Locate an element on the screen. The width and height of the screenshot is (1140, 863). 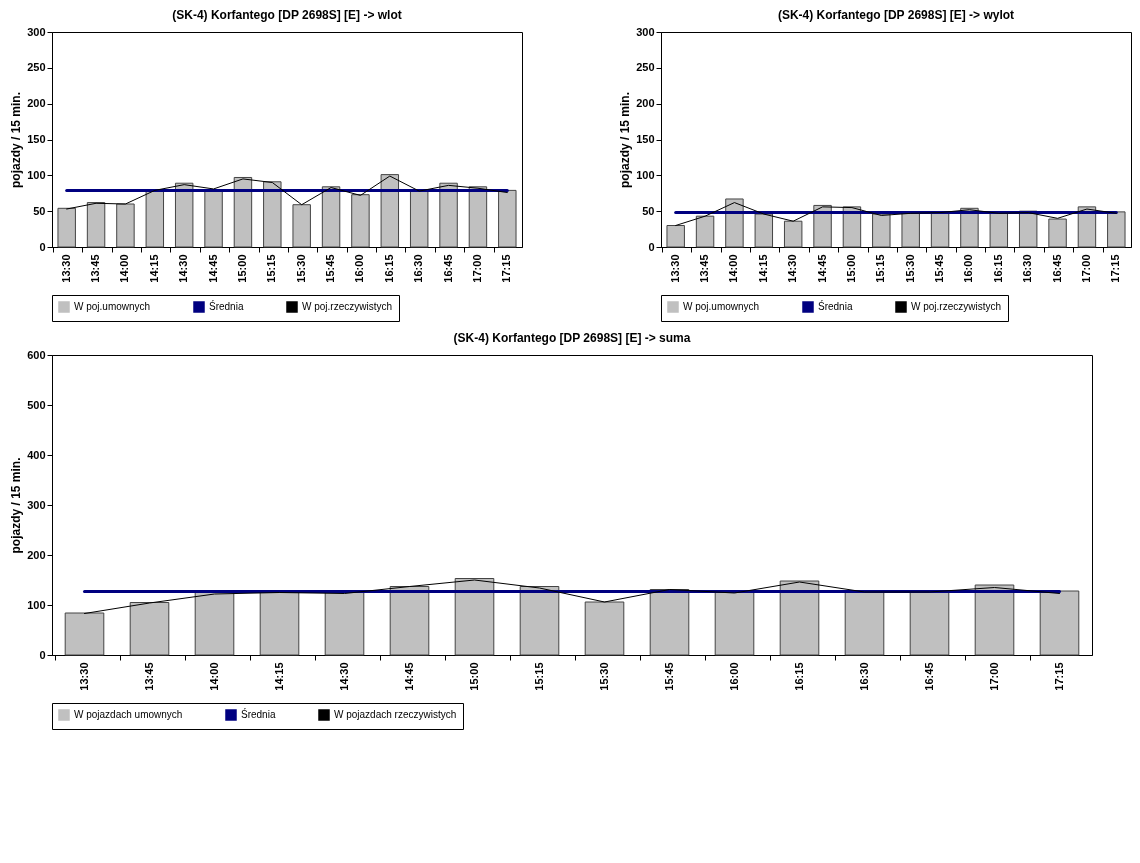
legend-label: W pojazdach rzeczywistych is located at coordinates (395, 714).